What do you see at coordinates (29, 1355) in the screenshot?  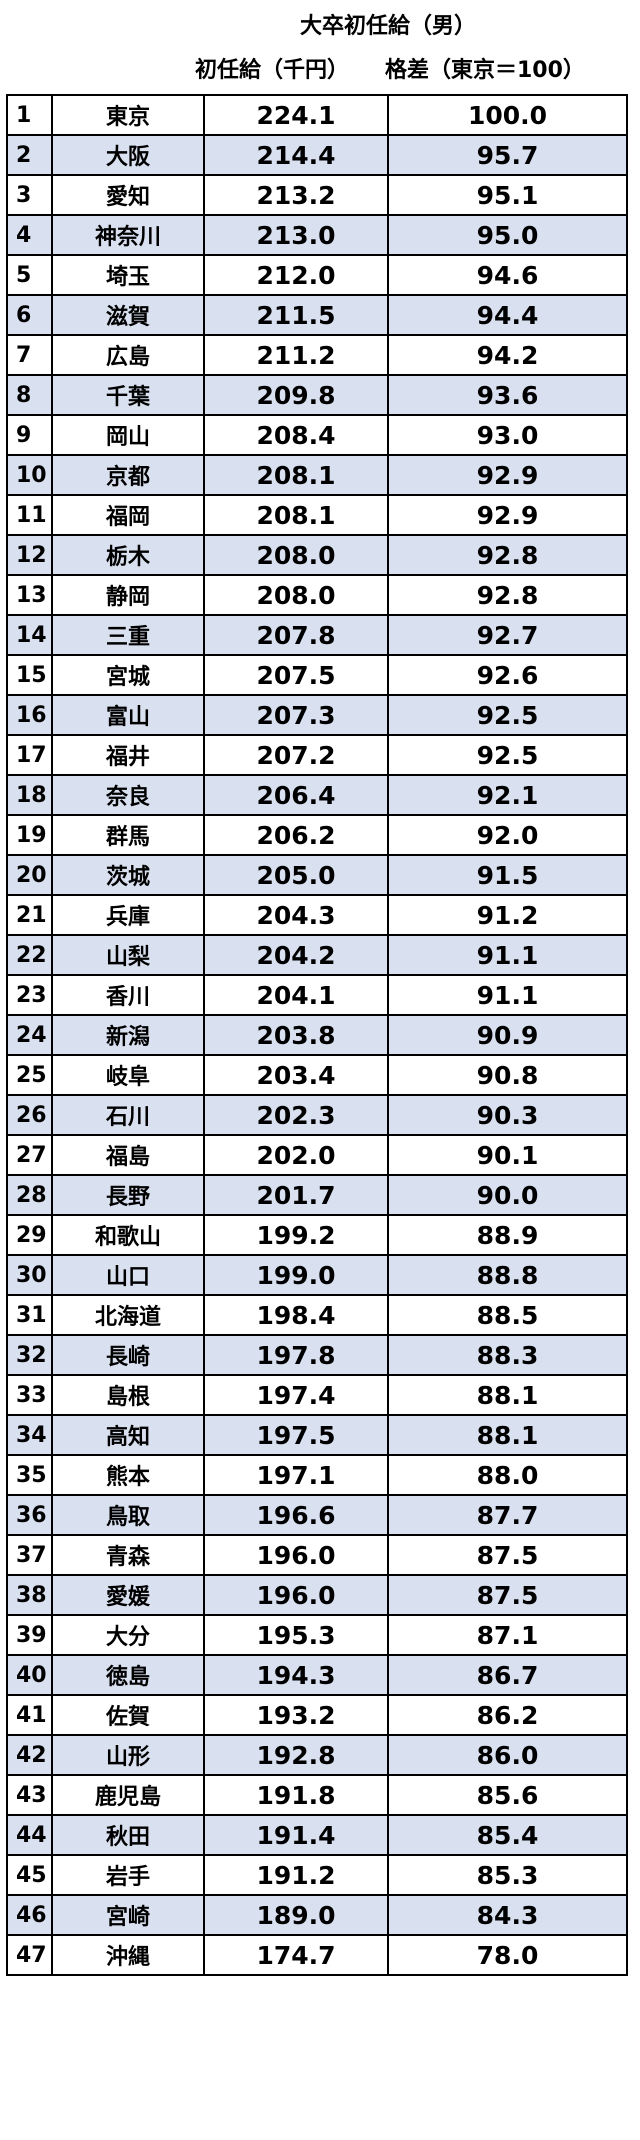 I see `rank-cell: 32` at bounding box center [29, 1355].